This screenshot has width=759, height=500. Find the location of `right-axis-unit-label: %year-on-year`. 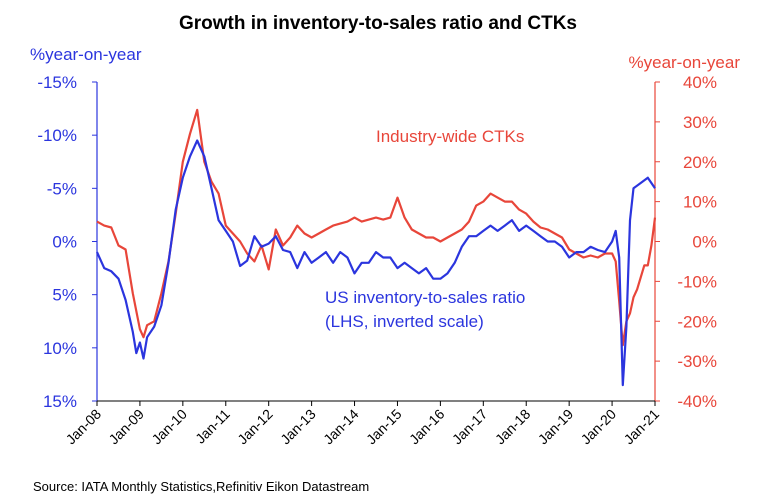

right-axis-unit-label: %year-on-year is located at coordinates (685, 62).